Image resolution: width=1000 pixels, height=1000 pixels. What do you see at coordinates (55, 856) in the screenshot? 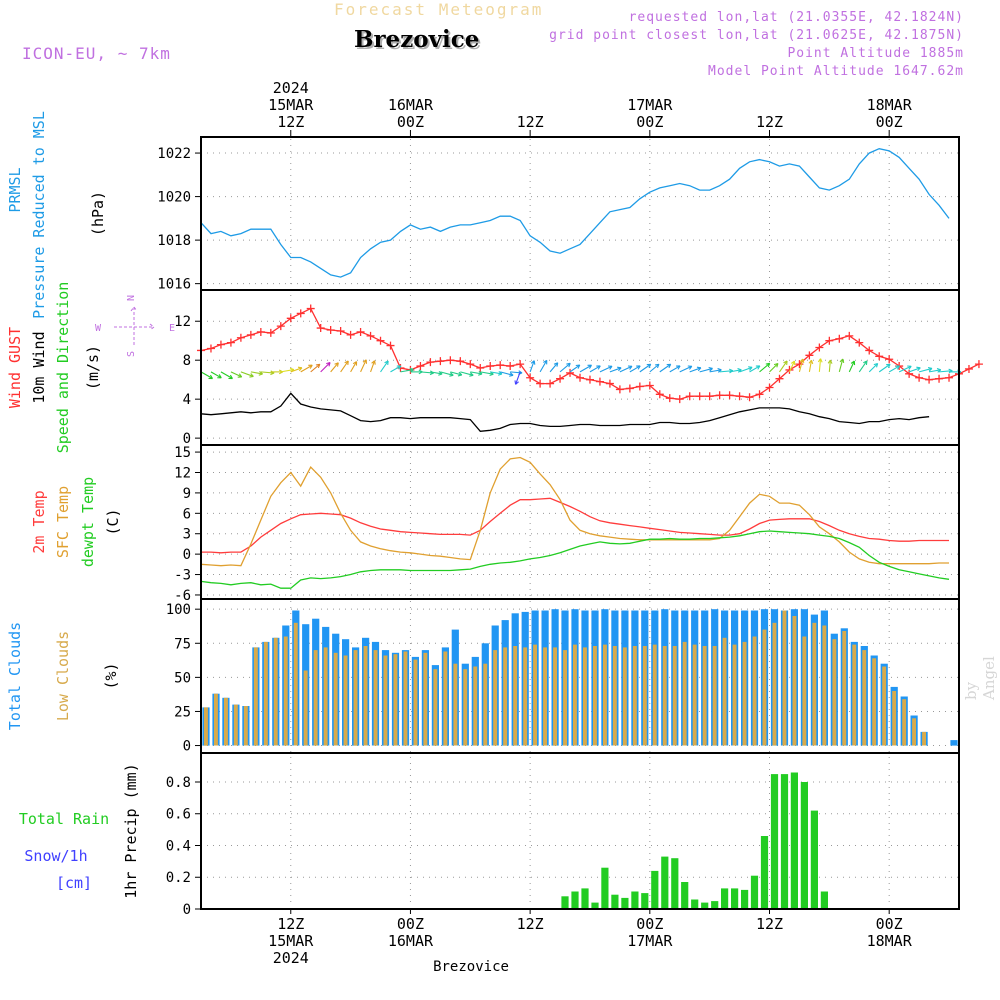
I see `label-snow: Snow/1h` at bounding box center [55, 856].